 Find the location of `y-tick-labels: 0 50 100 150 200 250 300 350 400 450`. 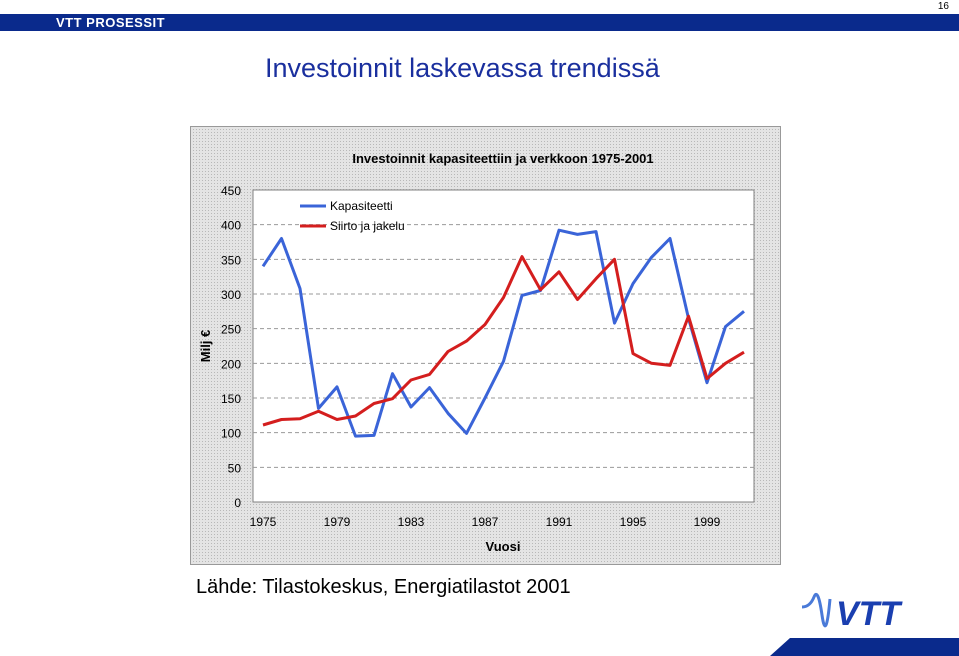

y-tick-labels: 0 50 100 150 200 250 300 350 400 450 is located at coordinates (231, 347).